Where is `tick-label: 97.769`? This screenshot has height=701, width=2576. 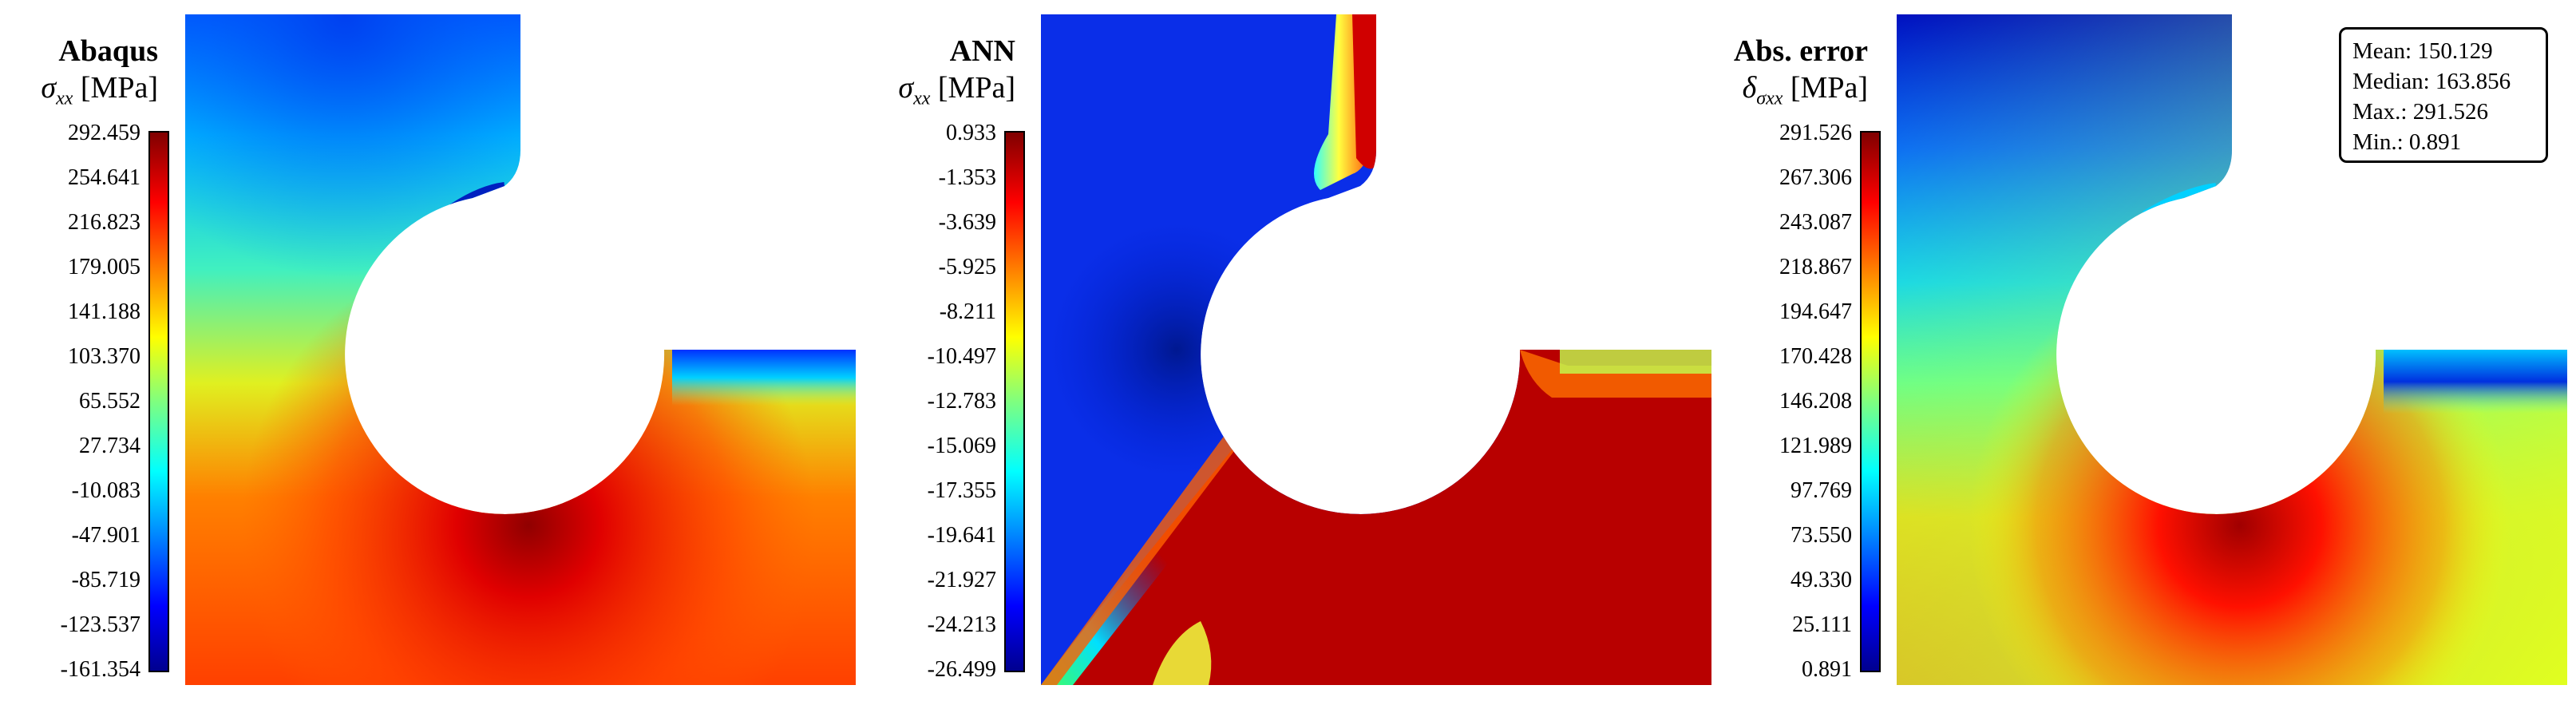
tick-label: 97.769 is located at coordinates (1821, 491).